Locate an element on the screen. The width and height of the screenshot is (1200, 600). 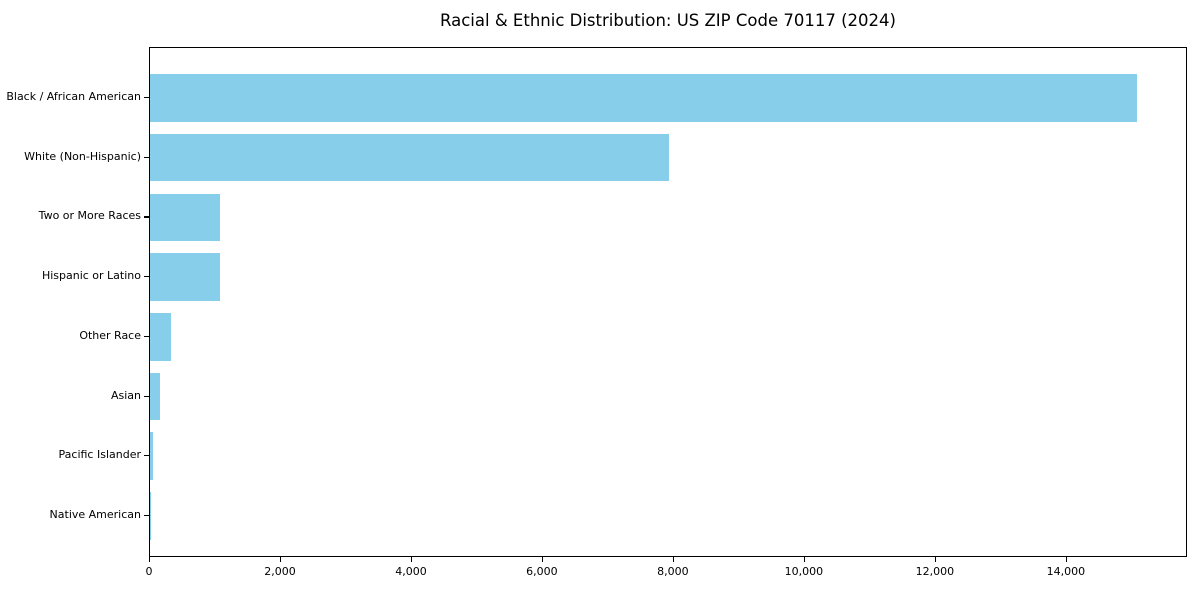
x-tick-label: 4,000 is located at coordinates (411, 571).